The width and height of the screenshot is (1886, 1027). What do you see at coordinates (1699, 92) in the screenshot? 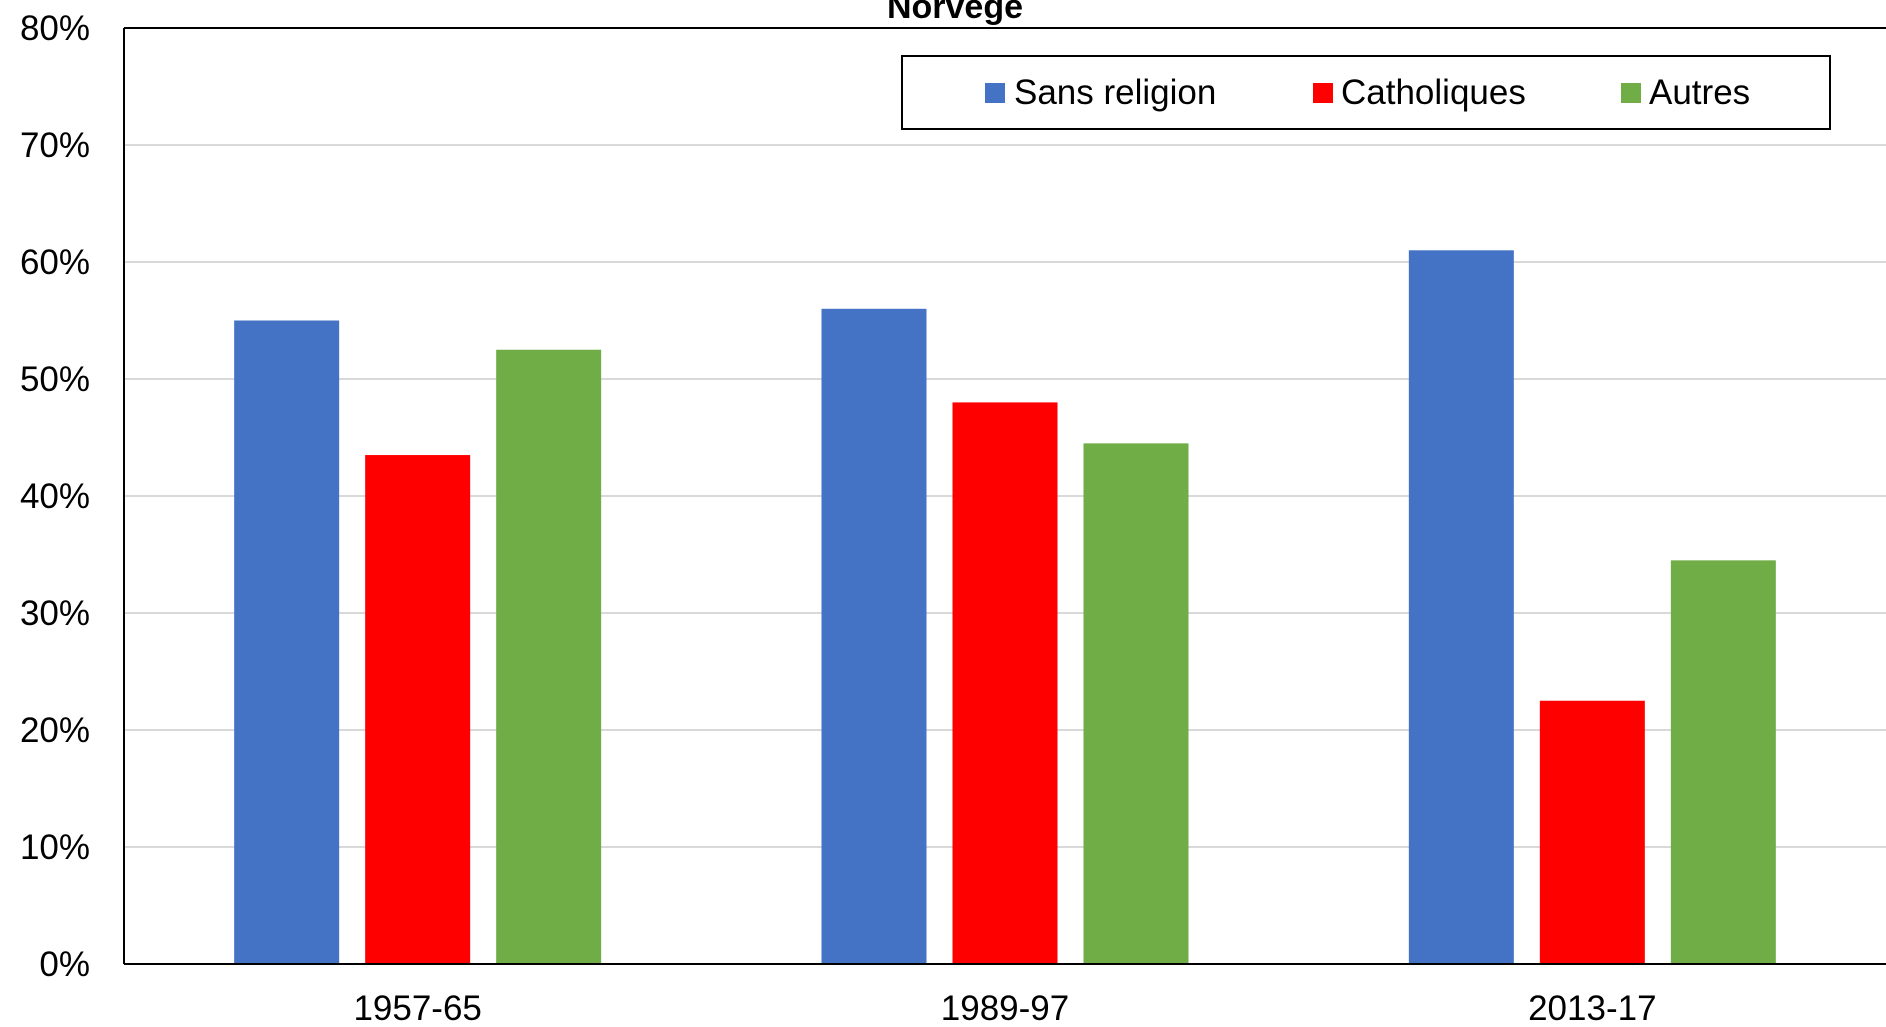
I see `legend-label-autres: Autres` at bounding box center [1699, 92].